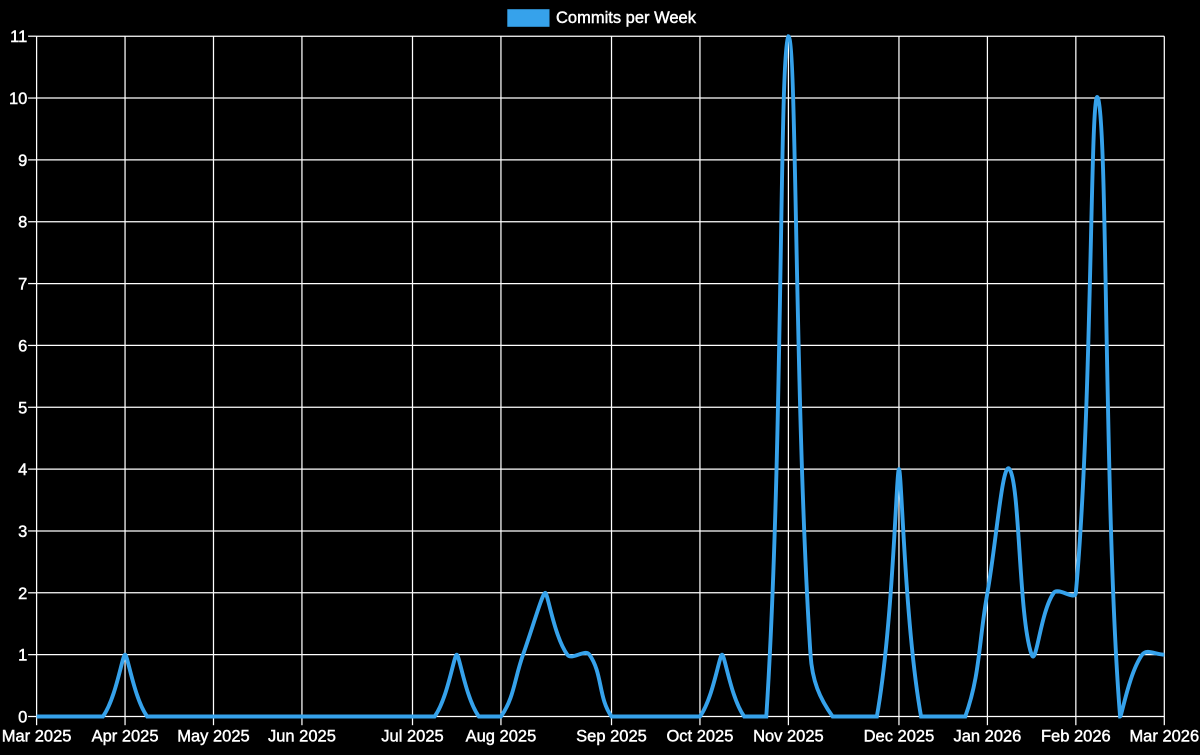  Describe the element at coordinates (626, 18) in the screenshot. I see `svg-text: Commits per Week` at that location.